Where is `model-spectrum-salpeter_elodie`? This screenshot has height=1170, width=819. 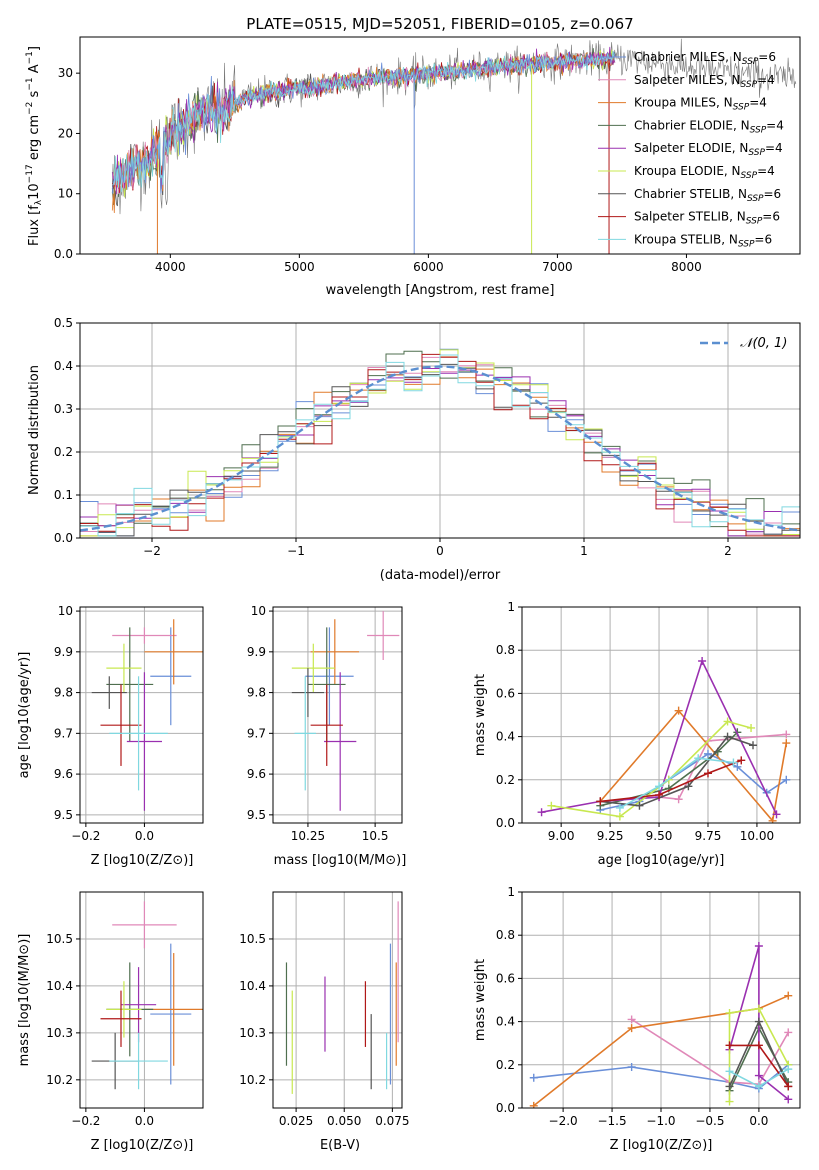 model-spectrum-salpeter_elodie is located at coordinates (363, 120).